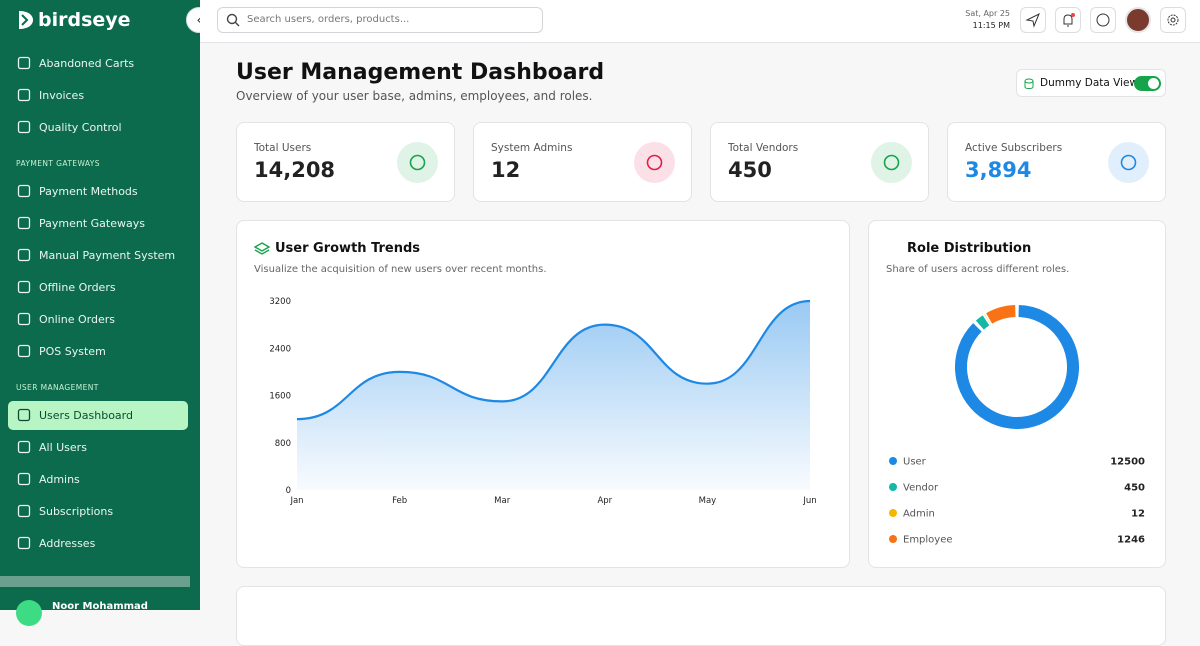 This screenshot has height=646, width=1200. What do you see at coordinates (59, 479) in the screenshot?
I see `nav-label: Admins` at bounding box center [59, 479].